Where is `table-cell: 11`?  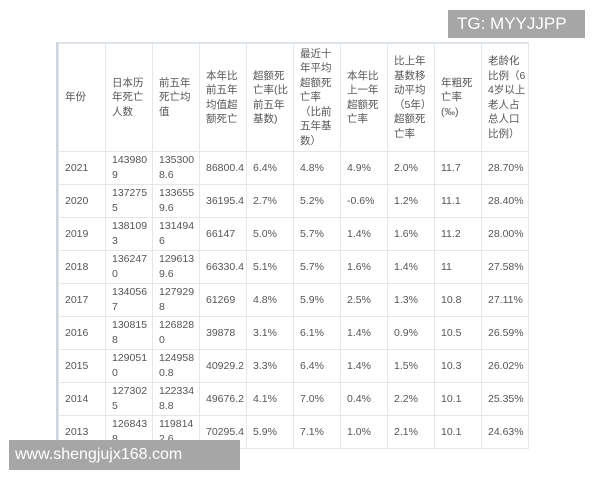
table-cell: 11 is located at coordinates (458, 267).